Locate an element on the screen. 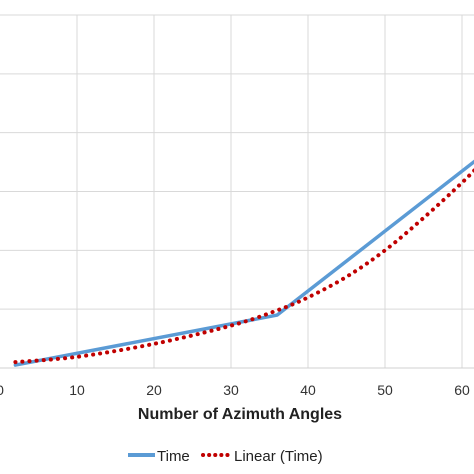 This screenshot has height=474, width=474. legend: Time Linear (Time) is located at coordinates (225, 456).